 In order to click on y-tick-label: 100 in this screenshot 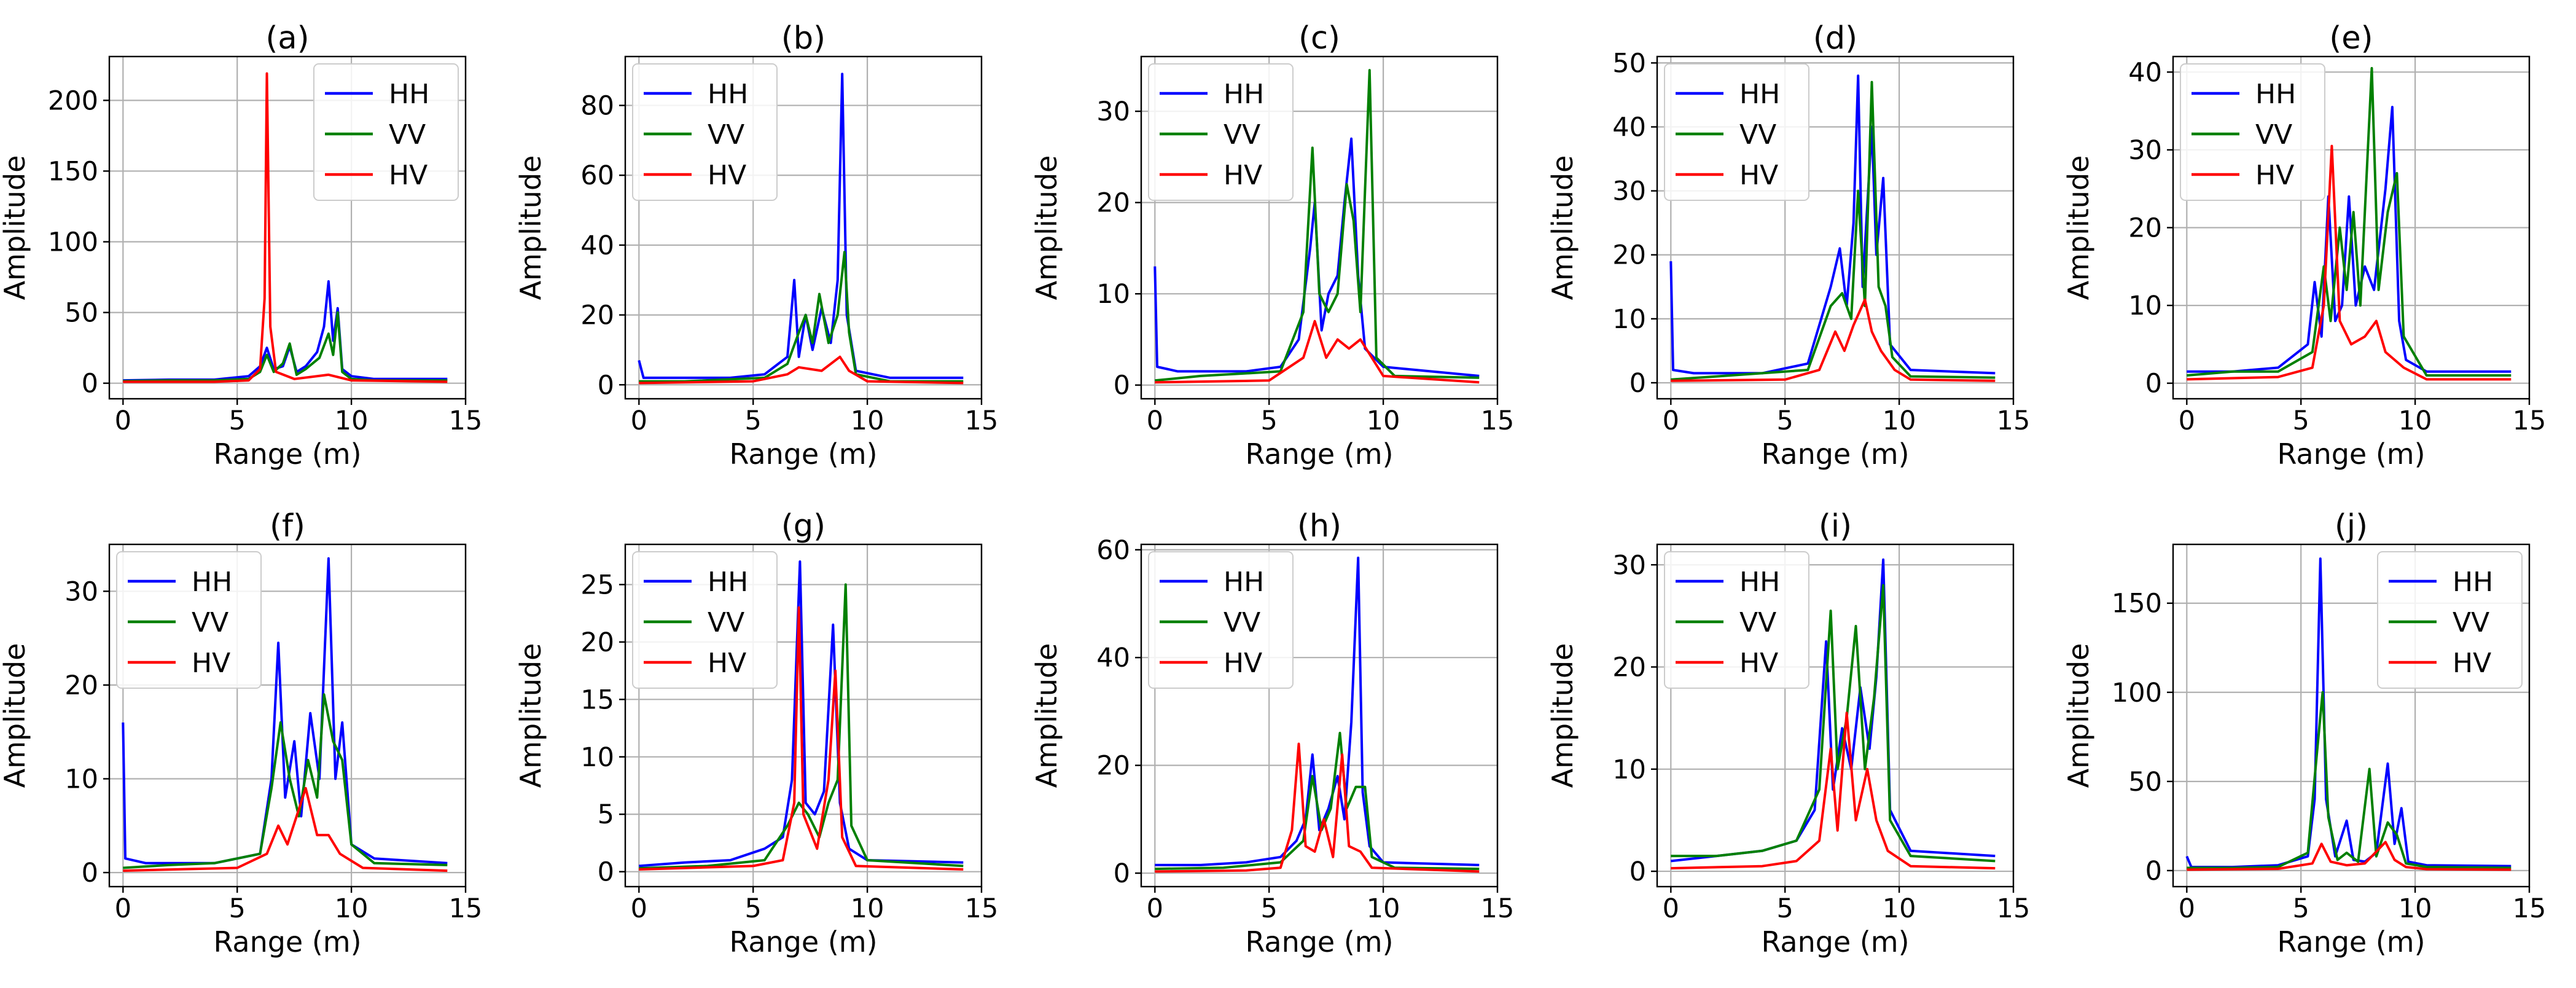, I will do `click(73, 242)`.